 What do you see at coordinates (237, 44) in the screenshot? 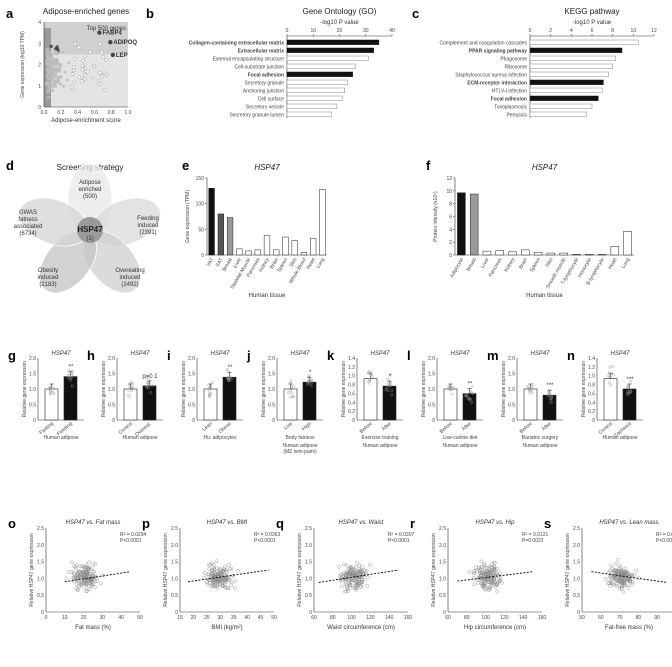
I see `category-label: Collagen-containing extracellular matrix` at bounding box center [237, 44].